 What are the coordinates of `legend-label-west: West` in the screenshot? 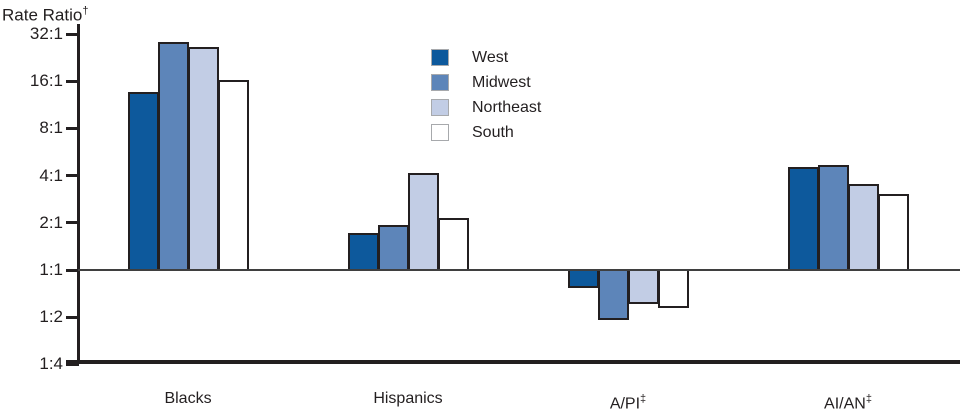 It's located at (490, 57).